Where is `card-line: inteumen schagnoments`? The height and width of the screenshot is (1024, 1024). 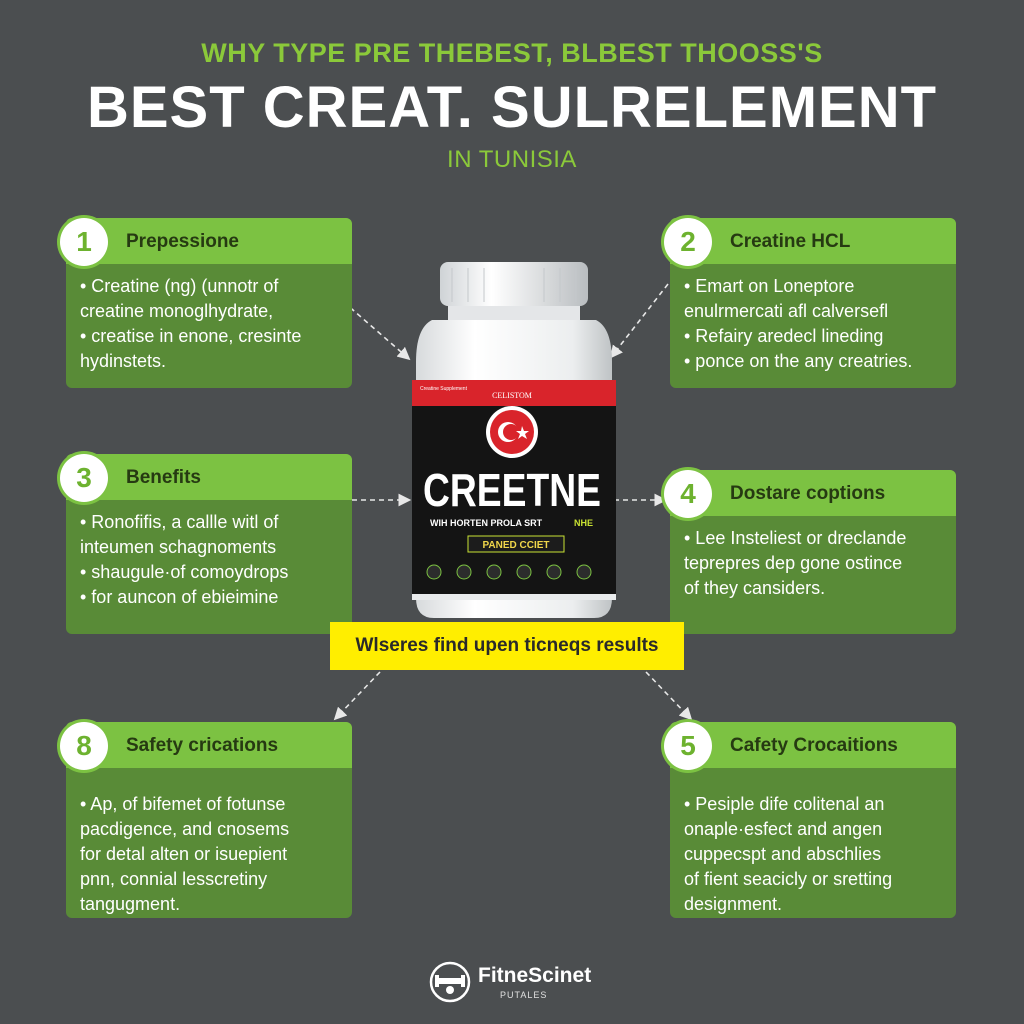
card-line: inteumen schagnoments is located at coordinates (178, 547).